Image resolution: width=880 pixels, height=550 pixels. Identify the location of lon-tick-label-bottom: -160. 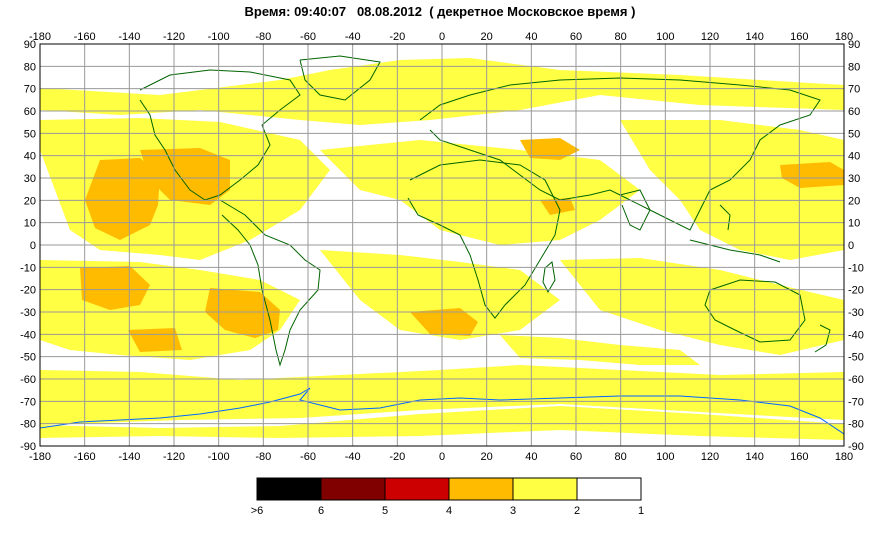
(85, 457).